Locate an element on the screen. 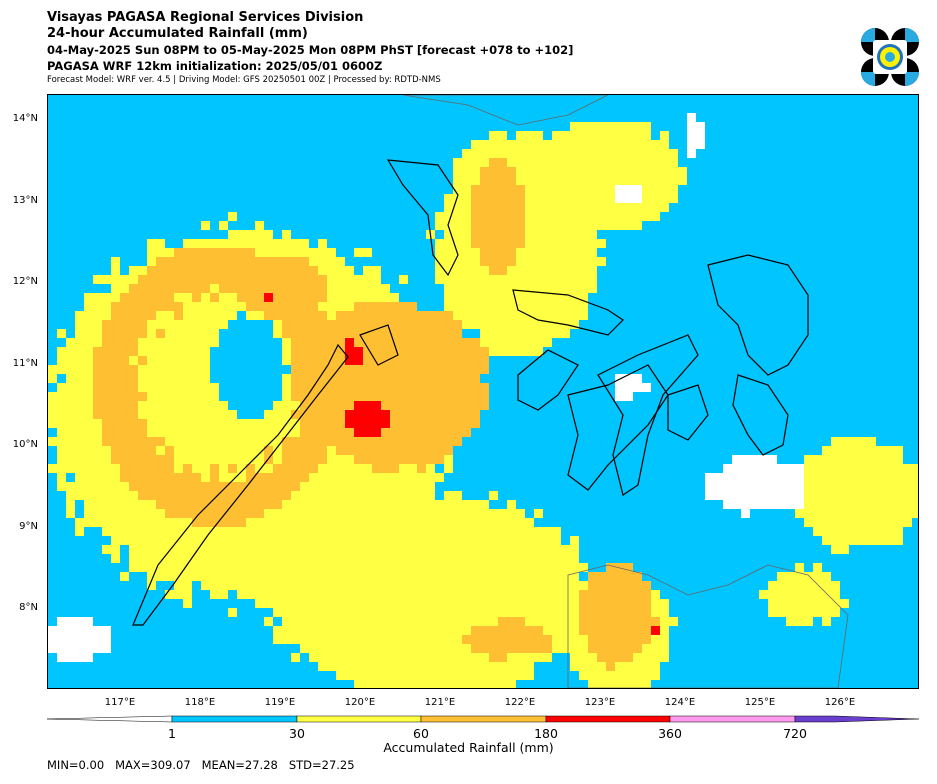  lon-tick-label: 120°E is located at coordinates (360, 702).